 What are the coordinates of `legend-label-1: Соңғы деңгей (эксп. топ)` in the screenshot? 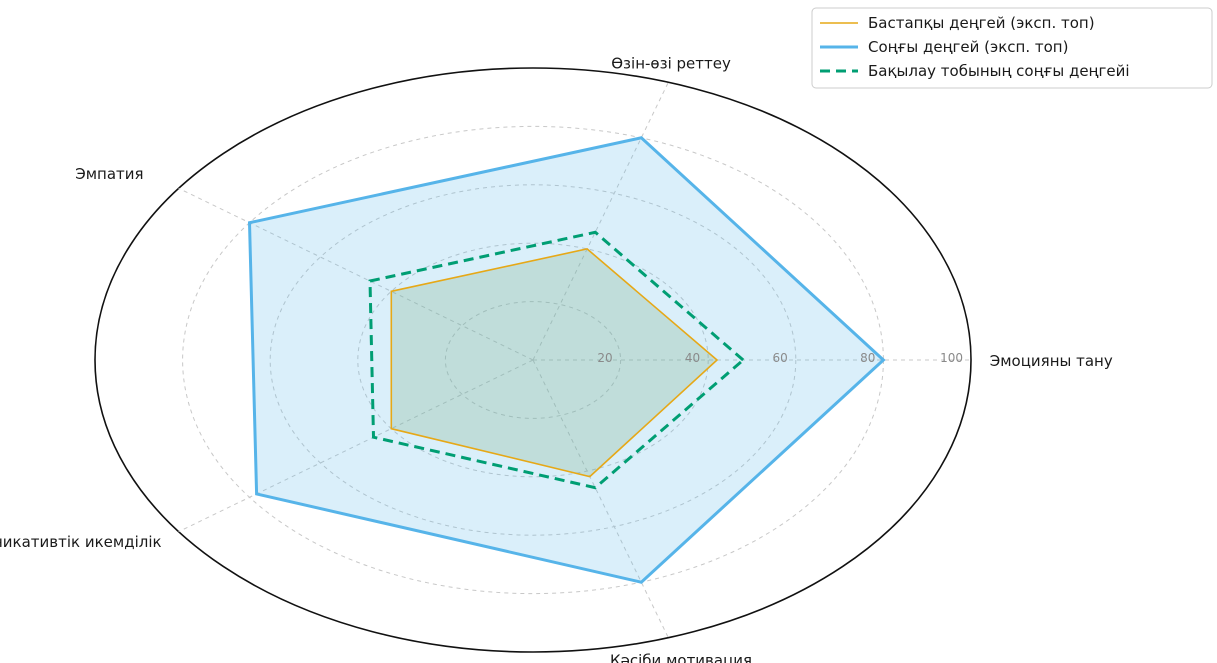 It's located at (968, 47).